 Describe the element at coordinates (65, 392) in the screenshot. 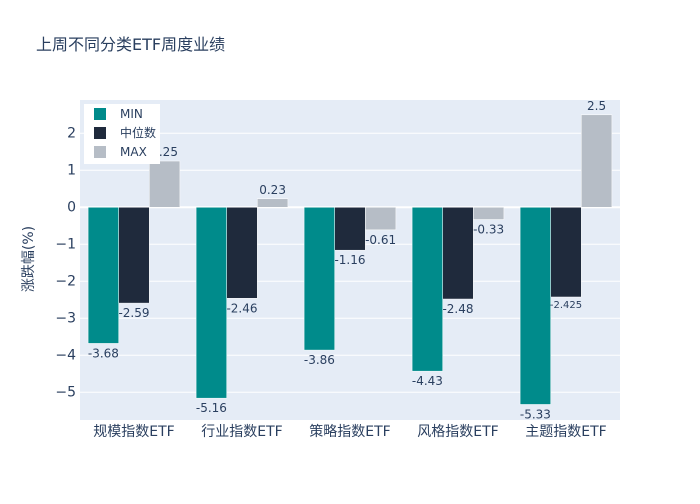

I see `y-tick-label: −5` at that location.